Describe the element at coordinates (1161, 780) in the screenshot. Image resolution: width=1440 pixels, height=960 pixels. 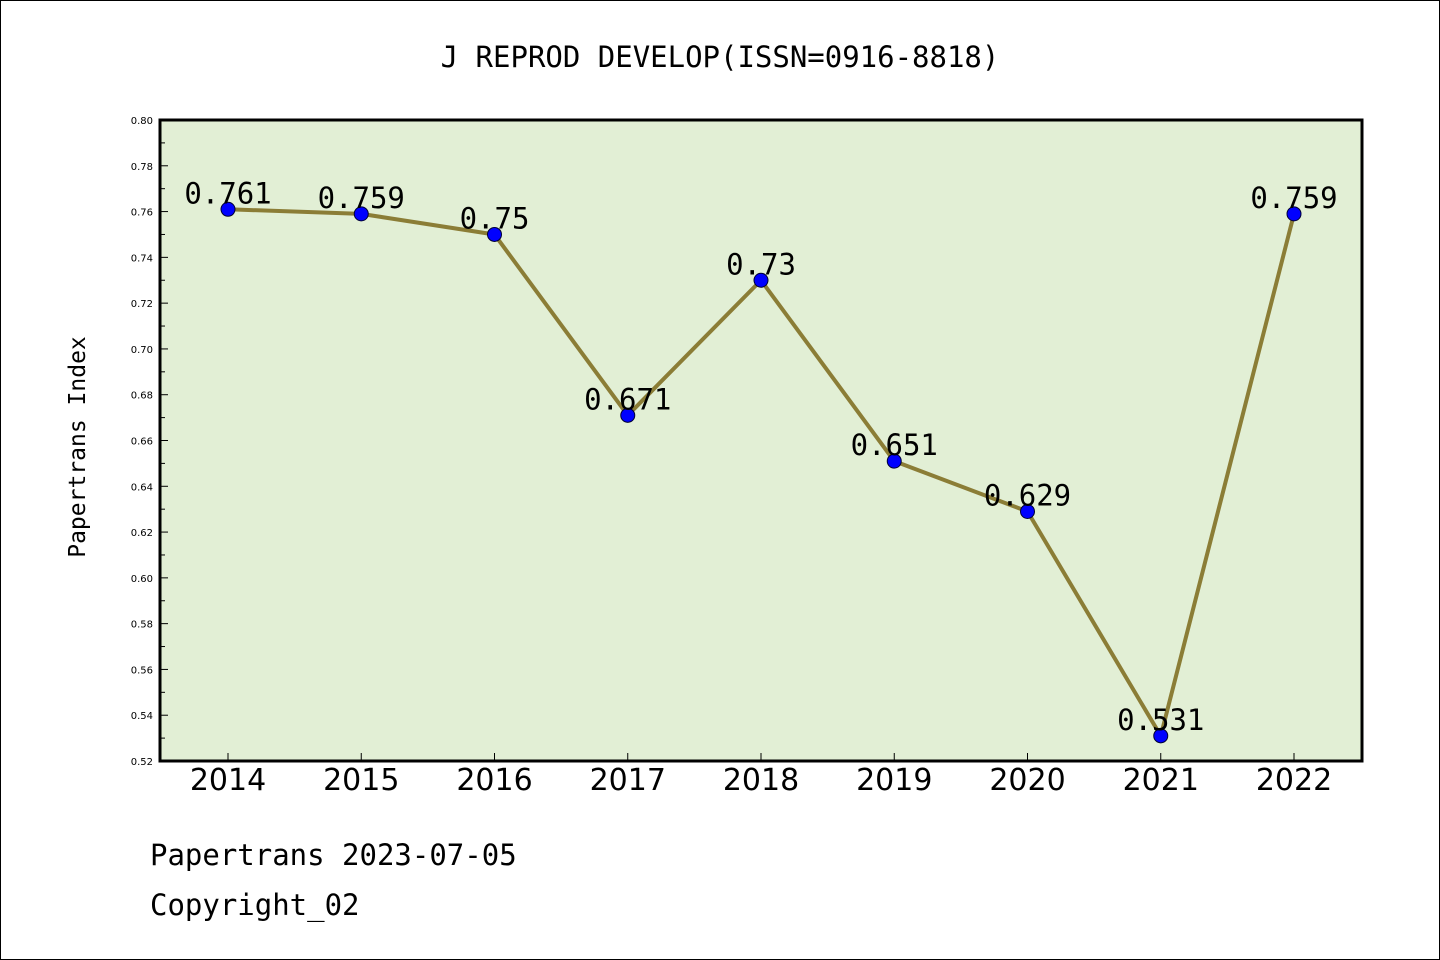
I see `x-tick-label: 2021` at that location.